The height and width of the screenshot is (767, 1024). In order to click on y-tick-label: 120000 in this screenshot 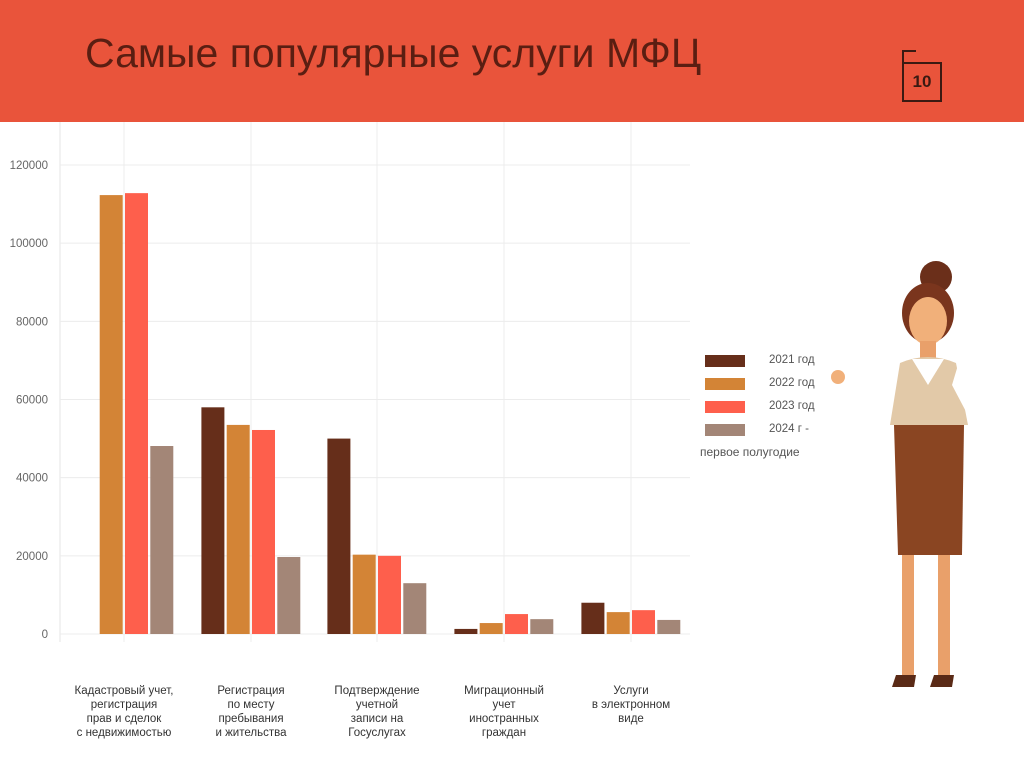, I will do `click(29, 166)`.